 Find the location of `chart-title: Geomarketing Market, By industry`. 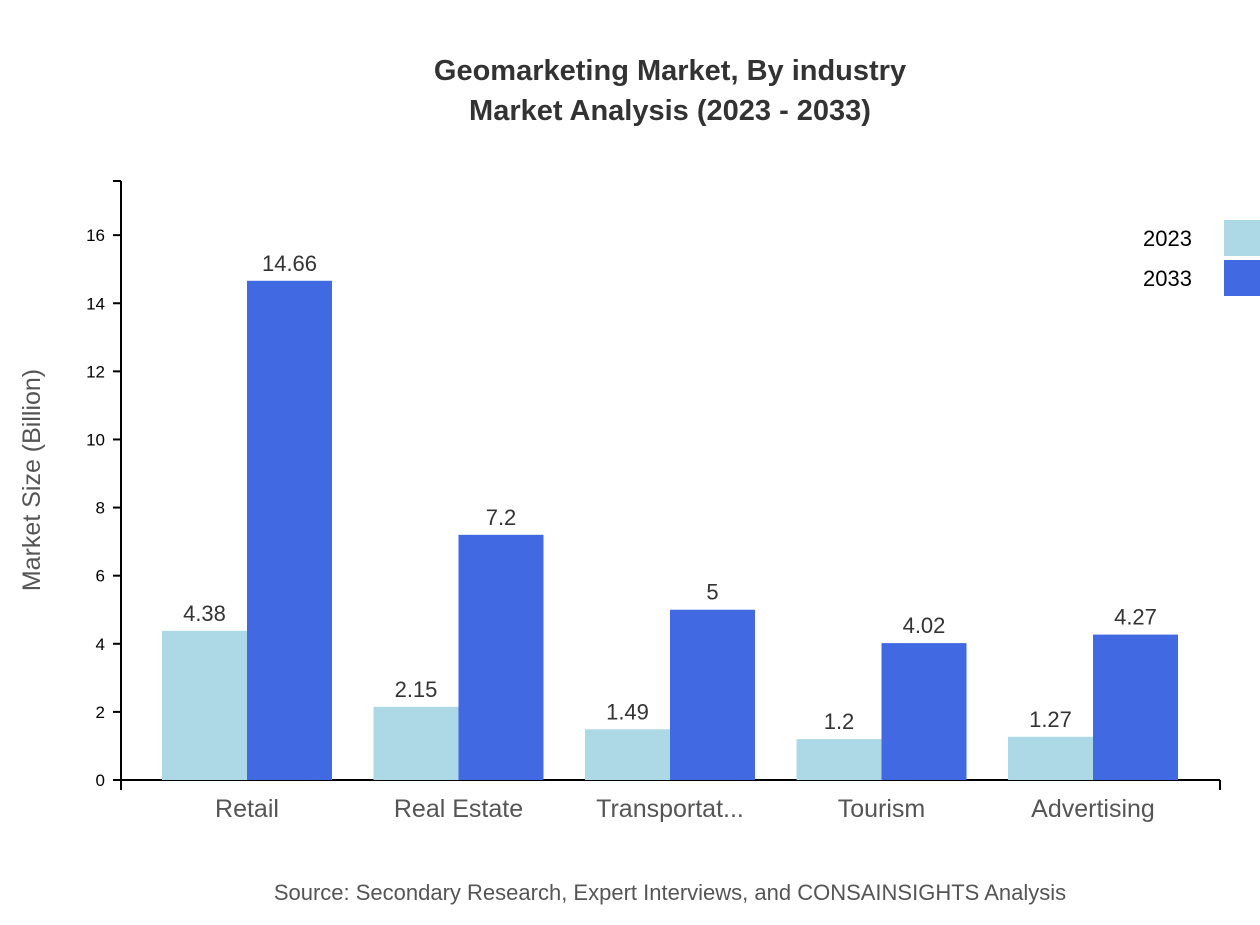

chart-title: Geomarketing Market, By industry is located at coordinates (670, 71).